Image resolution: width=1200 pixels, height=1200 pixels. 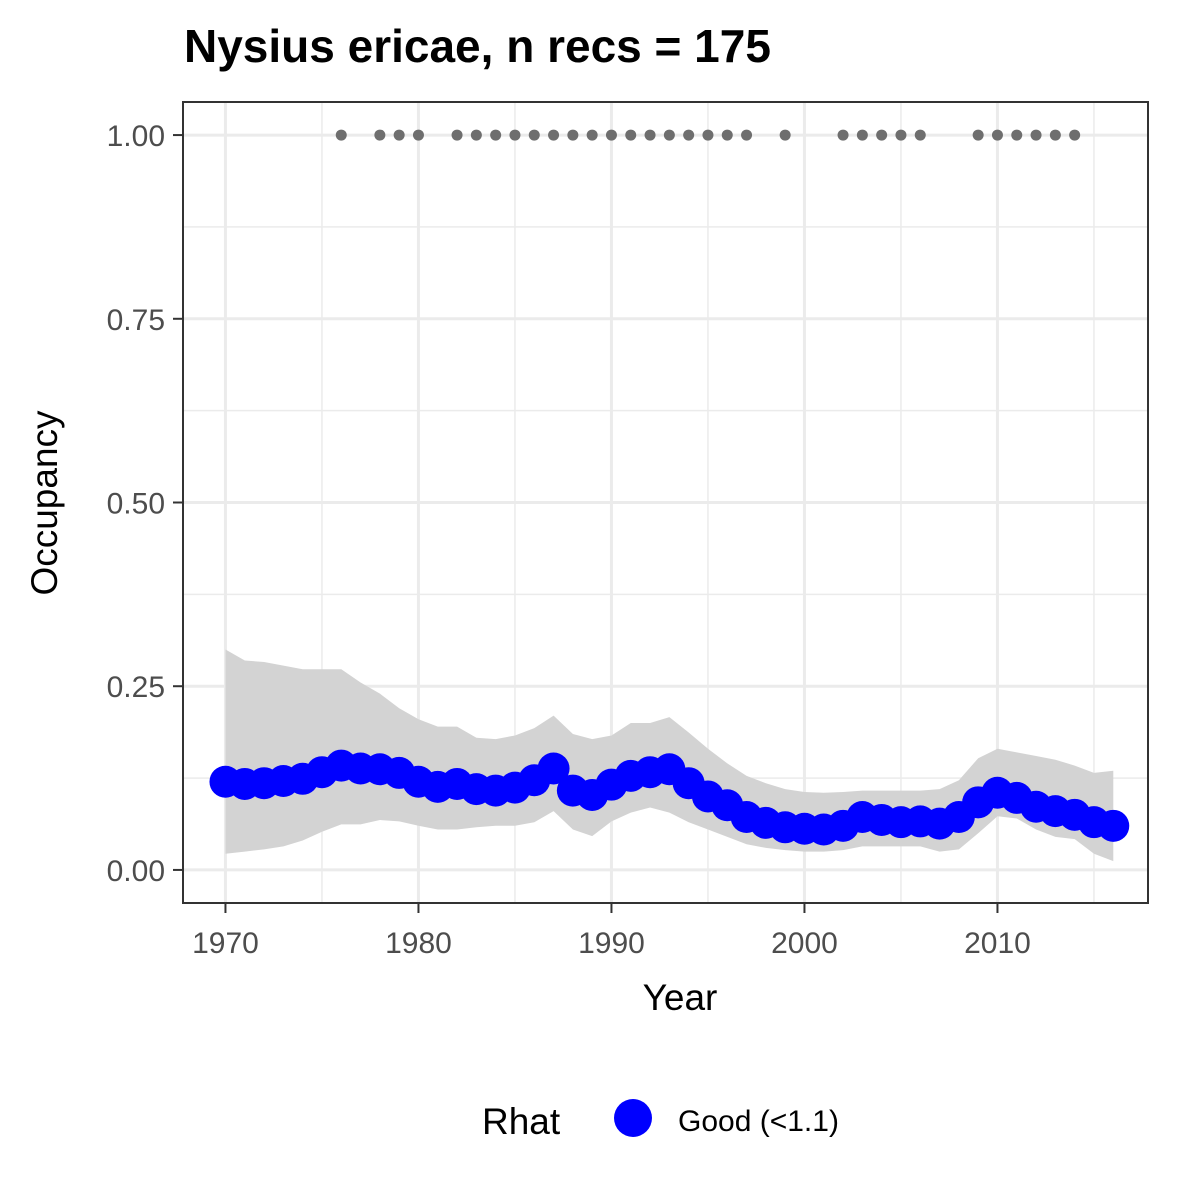 I want to click on legend-key-good, so click(x=633, y=1118).